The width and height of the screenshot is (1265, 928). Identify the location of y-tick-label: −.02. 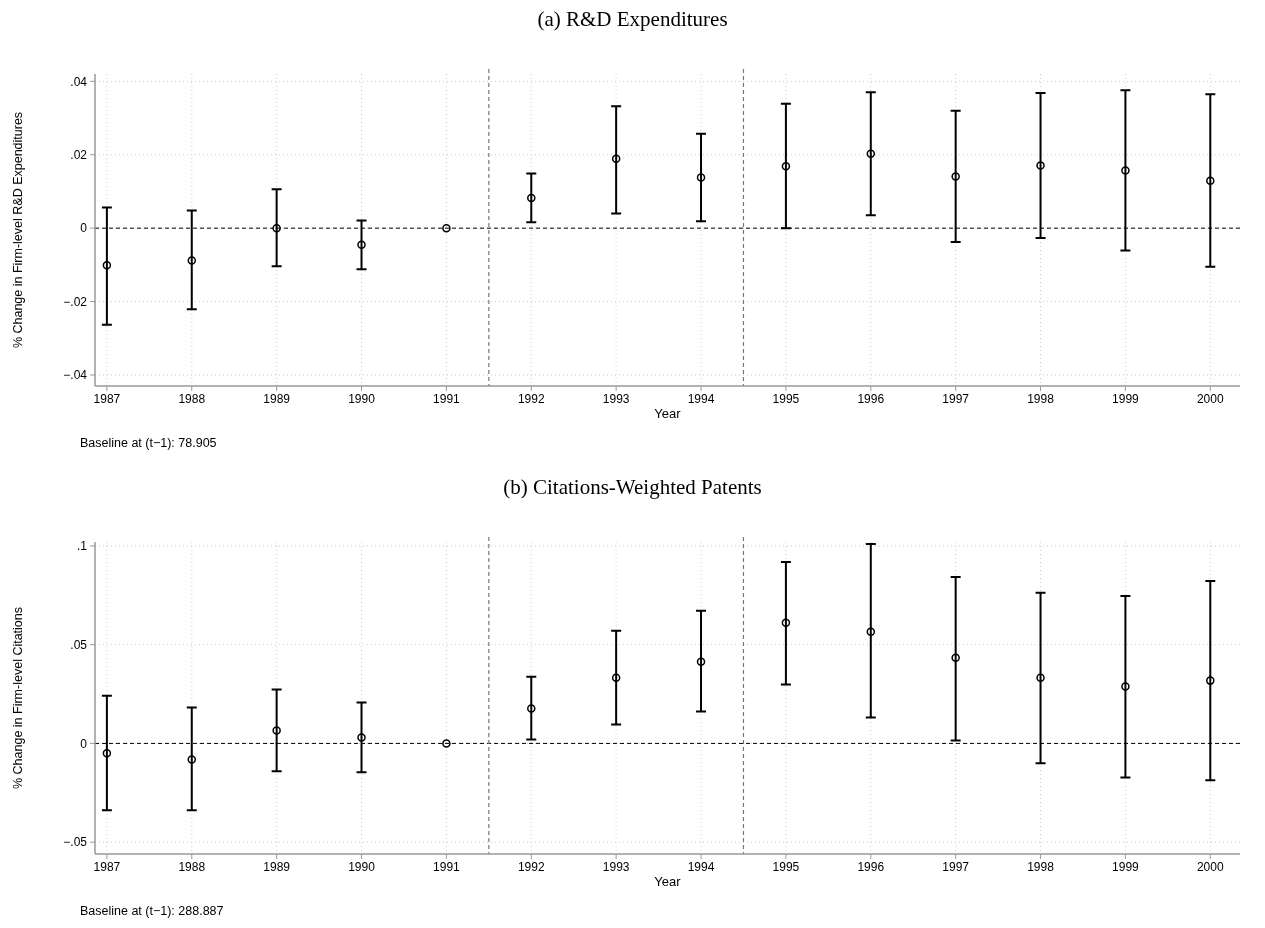
(75, 301).